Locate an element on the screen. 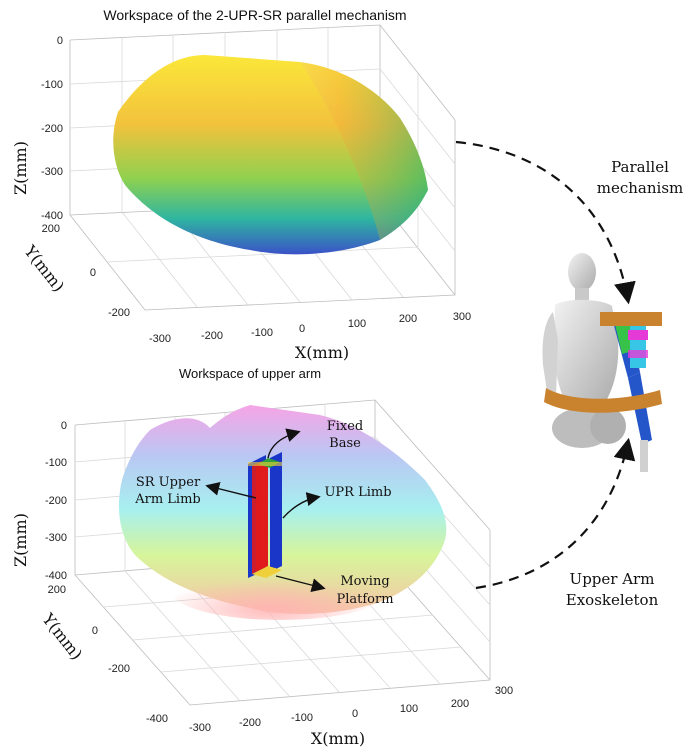  top-z-tick: -200 is located at coordinates (52, 129).